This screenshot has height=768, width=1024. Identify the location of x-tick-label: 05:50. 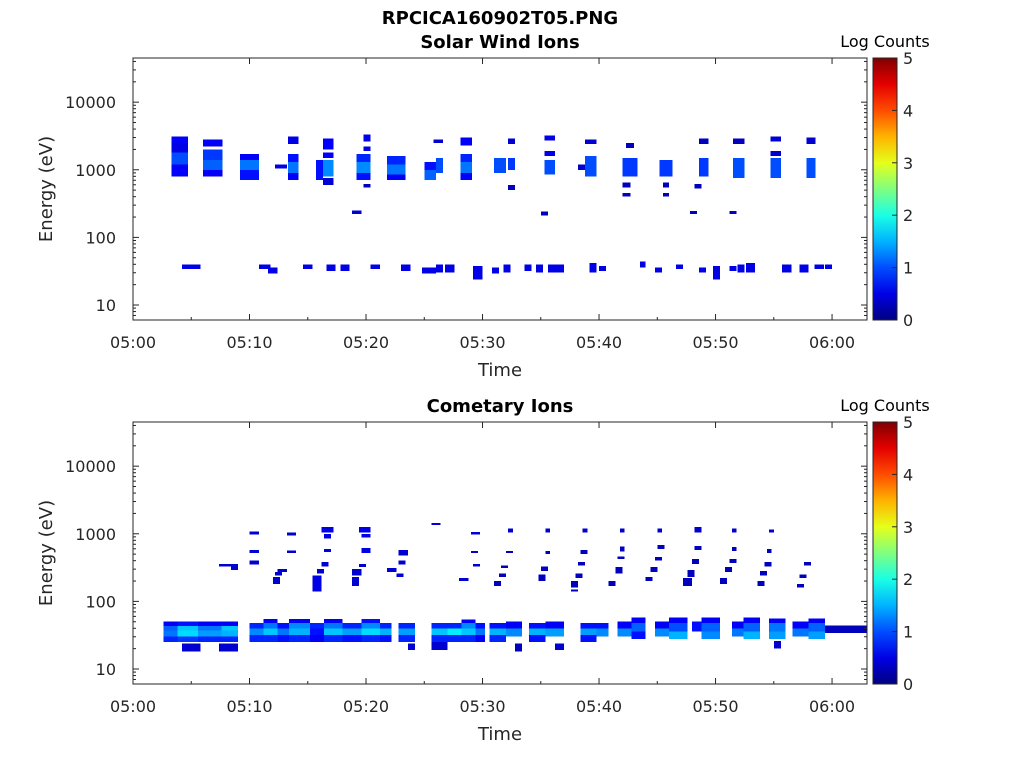
(715, 342).